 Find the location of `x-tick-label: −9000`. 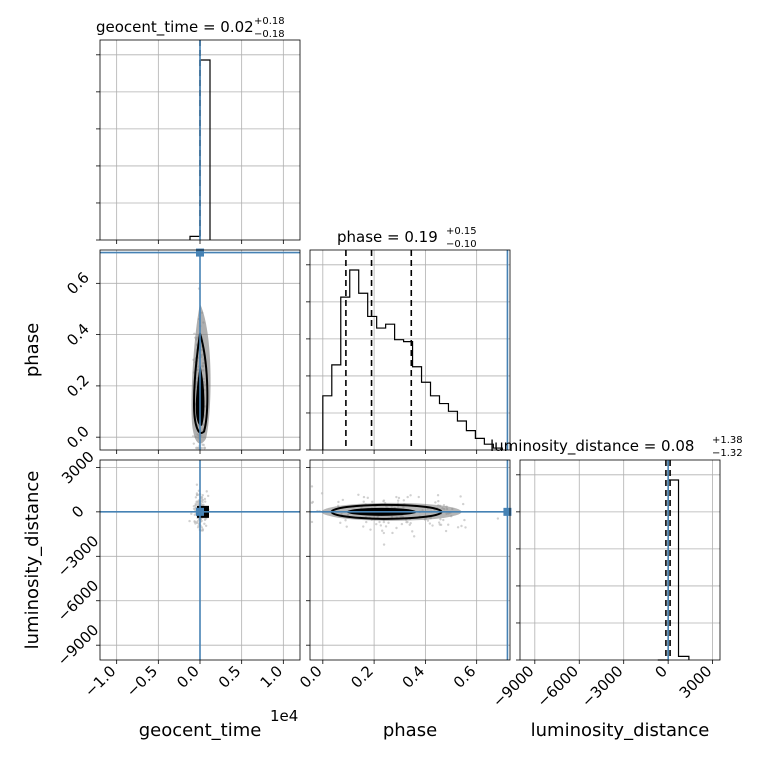

x-tick-label: −9000 is located at coordinates (513, 686).